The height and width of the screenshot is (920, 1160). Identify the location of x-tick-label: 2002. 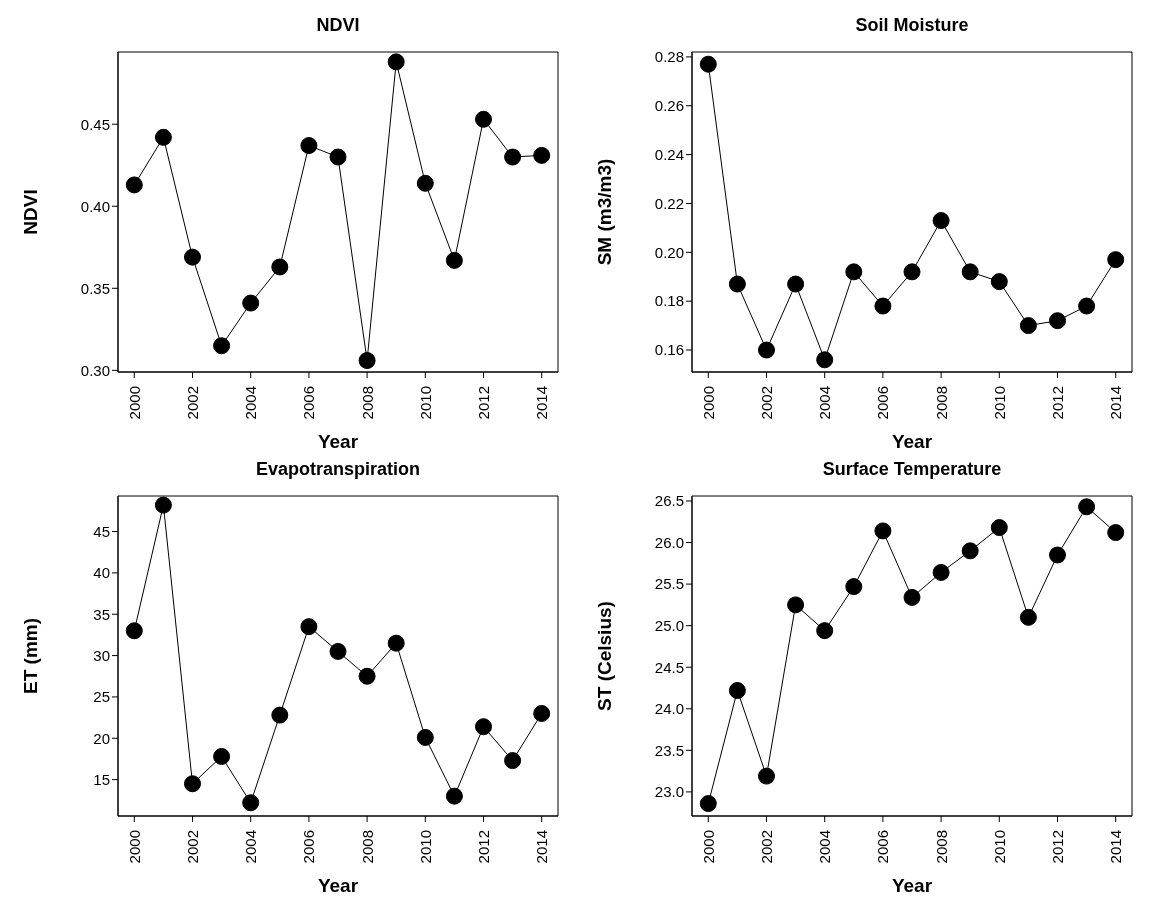
(192, 847).